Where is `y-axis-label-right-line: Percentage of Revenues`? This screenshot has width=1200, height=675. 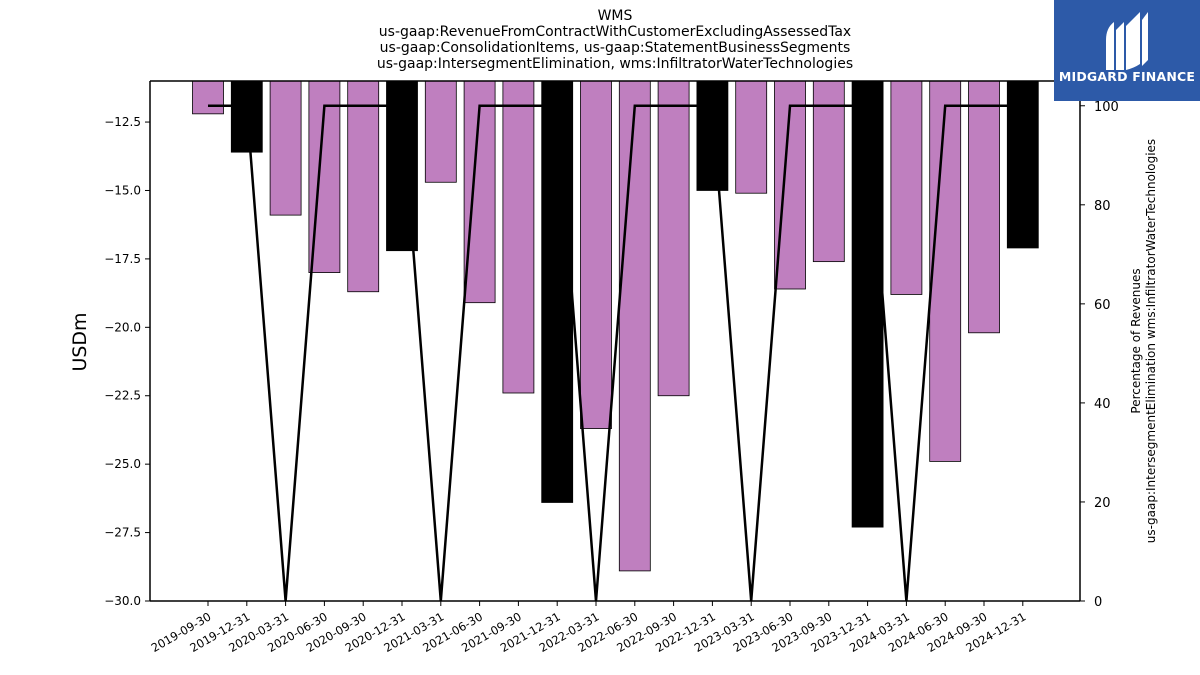
y-axis-label-right-line: Percentage of Revenues is located at coordinates (1136, 341).